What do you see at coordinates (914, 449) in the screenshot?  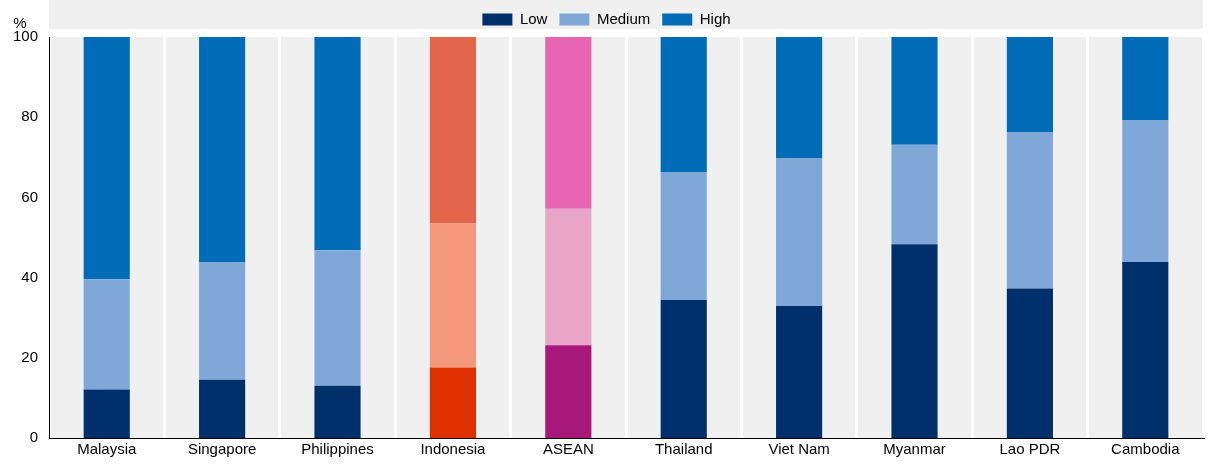 I see `x-tick-label: Myanmar` at bounding box center [914, 449].